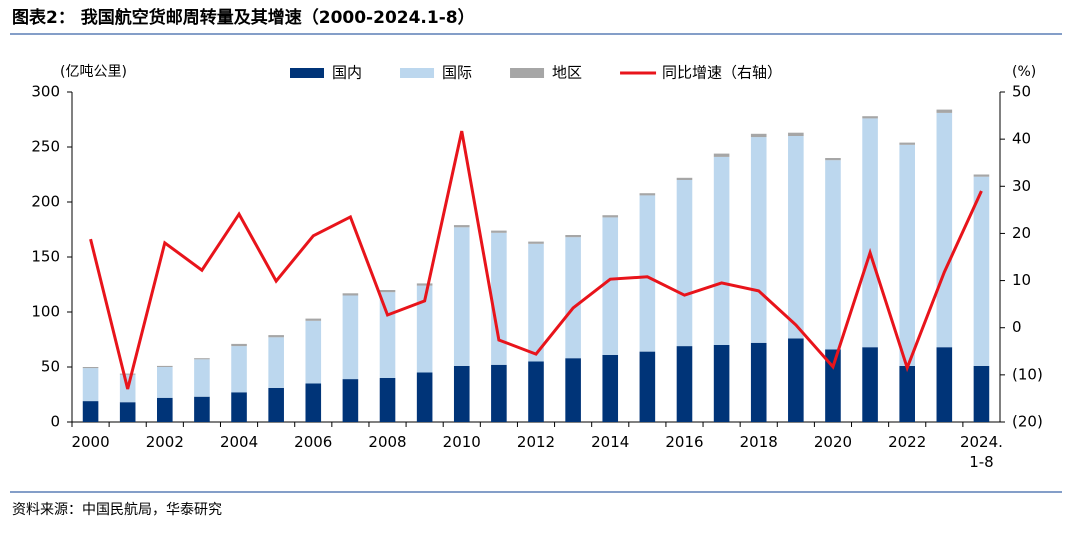 The width and height of the screenshot is (1080, 537). What do you see at coordinates (45, 257) in the screenshot?
I see `y-tick-label: 150` at bounding box center [45, 257].